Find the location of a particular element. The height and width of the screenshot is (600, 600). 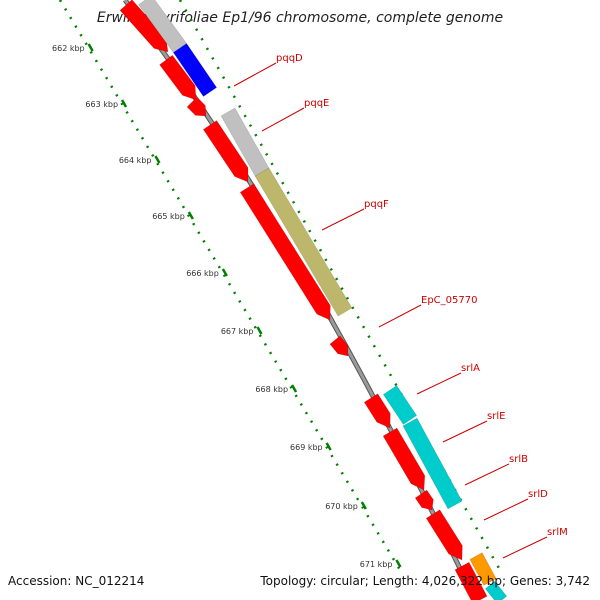

tick-label: 664 kbp is located at coordinates (135, 160).